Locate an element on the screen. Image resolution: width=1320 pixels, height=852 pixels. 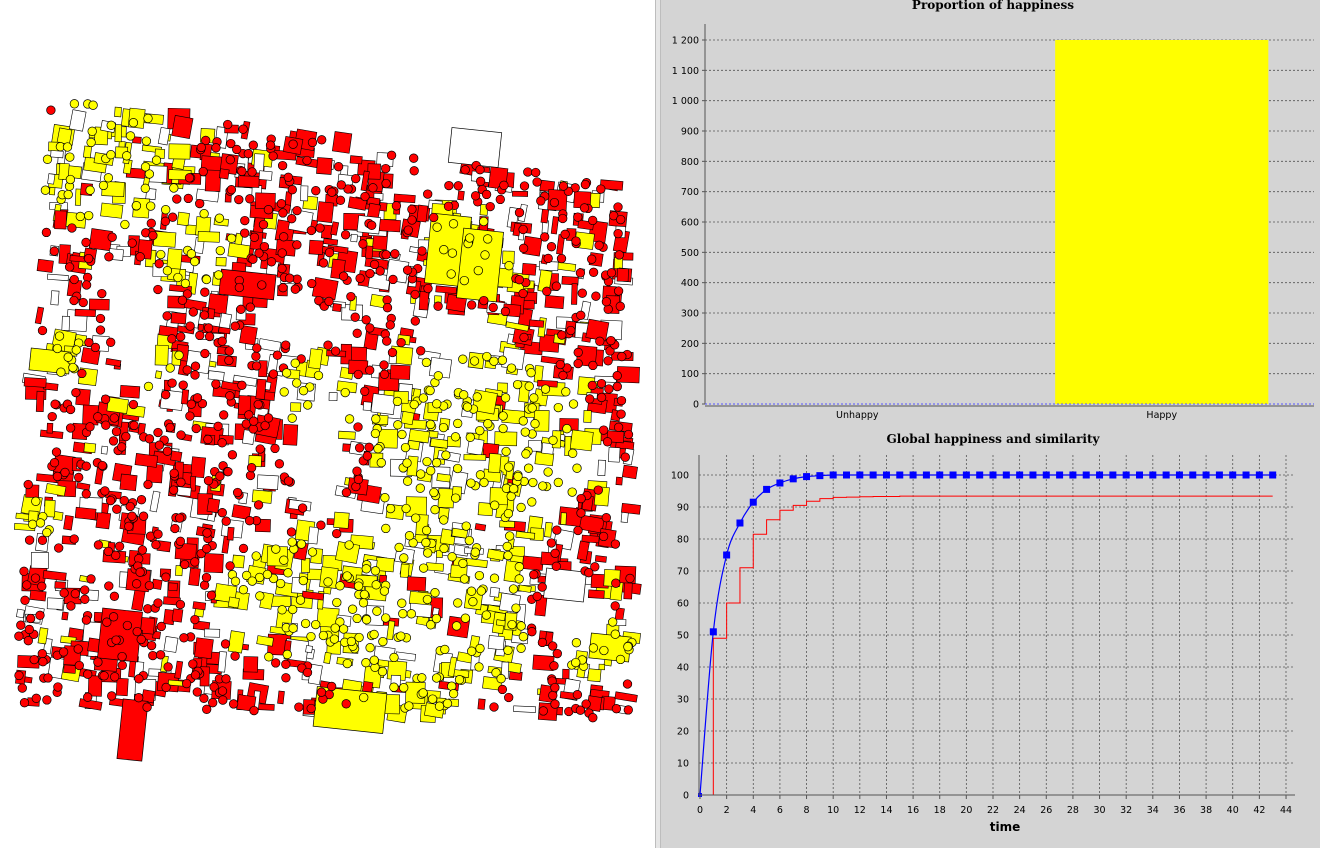
panel-splitter is located at coordinates (658, 424).